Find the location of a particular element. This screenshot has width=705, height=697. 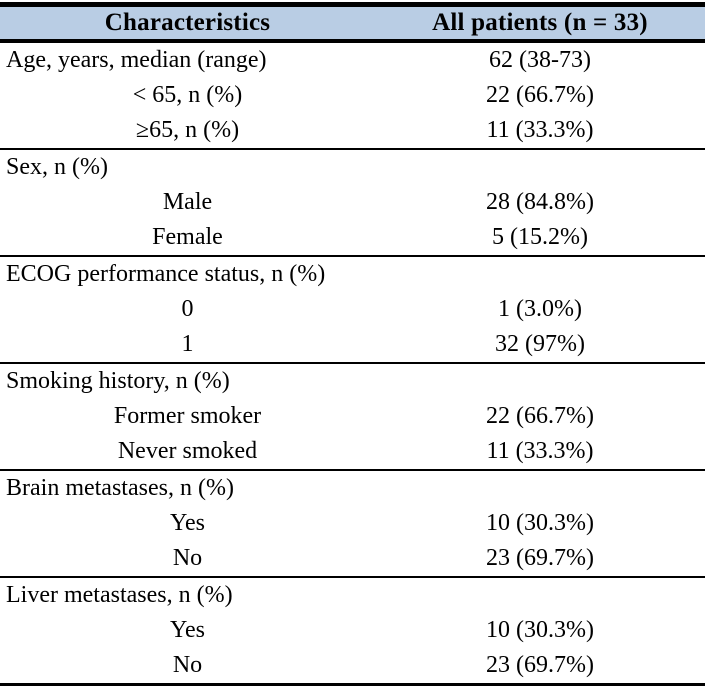

table-row: 0 1 (3.0%) is located at coordinates (352, 309).